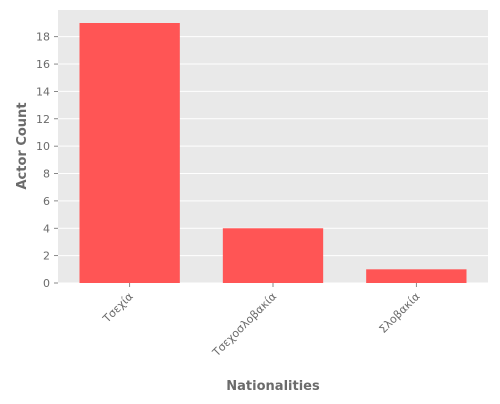 Image resolution: width=500 pixels, height=404 pixels. I want to click on y-tick-label: 0, so click(46, 283).